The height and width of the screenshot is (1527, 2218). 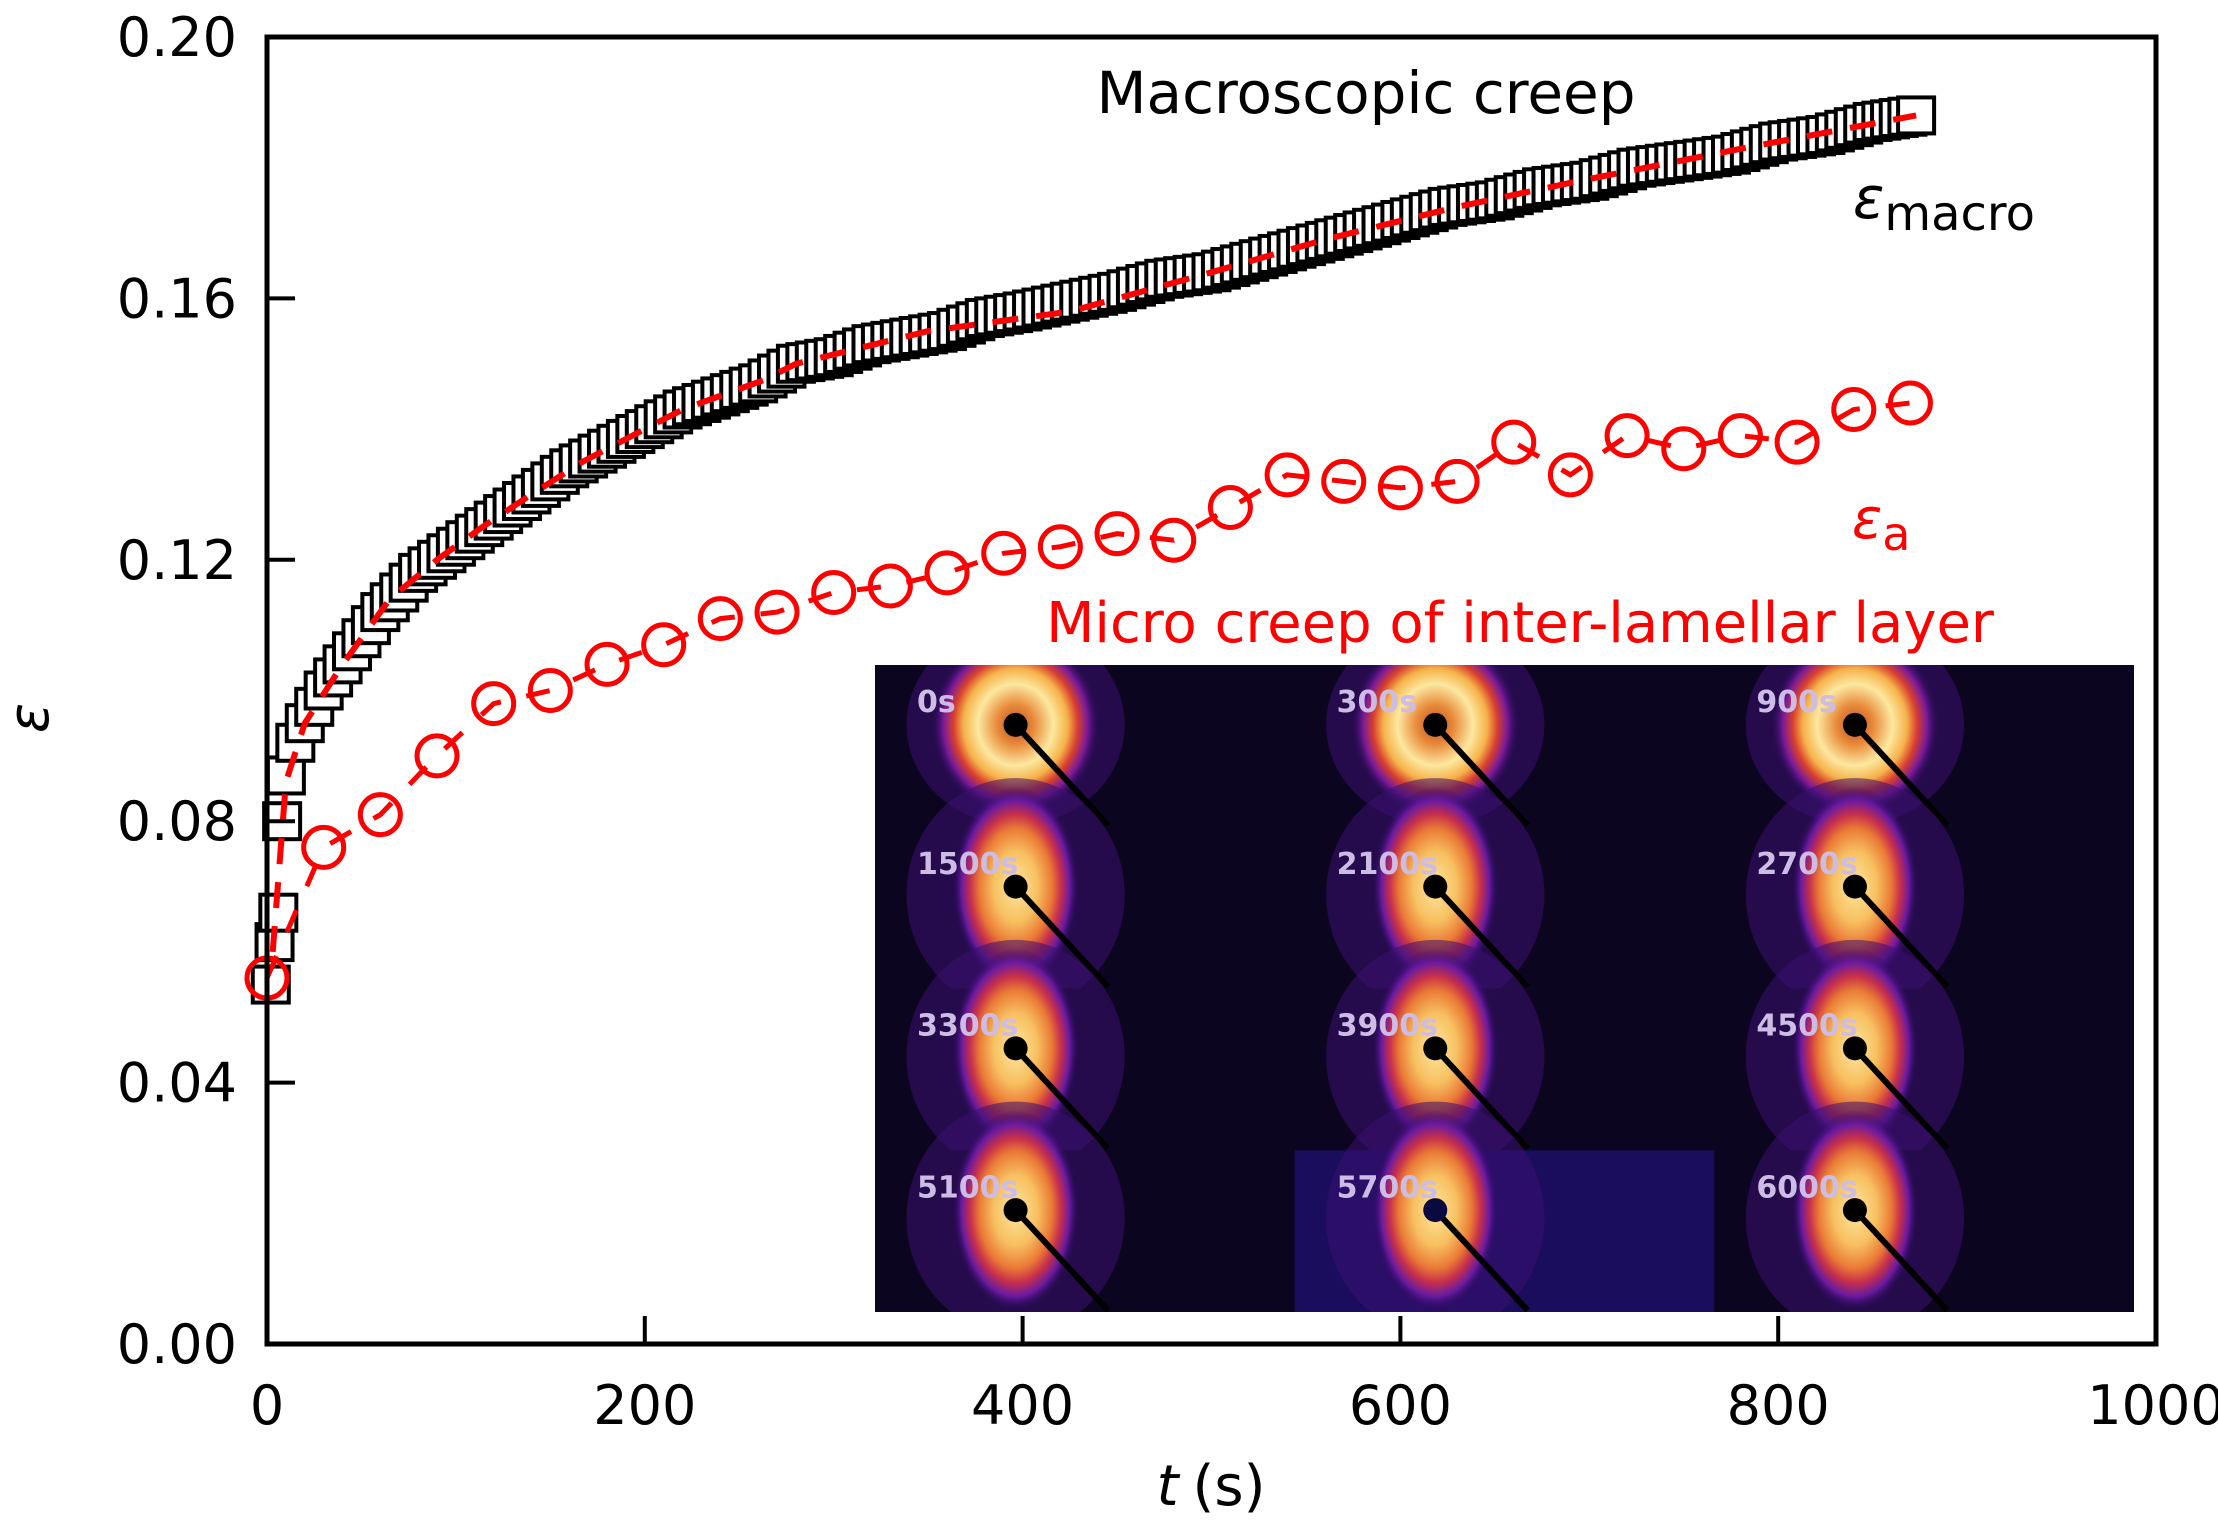 What do you see at coordinates (177, 1344) in the screenshot?
I see `y-tick-label: 0.00` at bounding box center [177, 1344].